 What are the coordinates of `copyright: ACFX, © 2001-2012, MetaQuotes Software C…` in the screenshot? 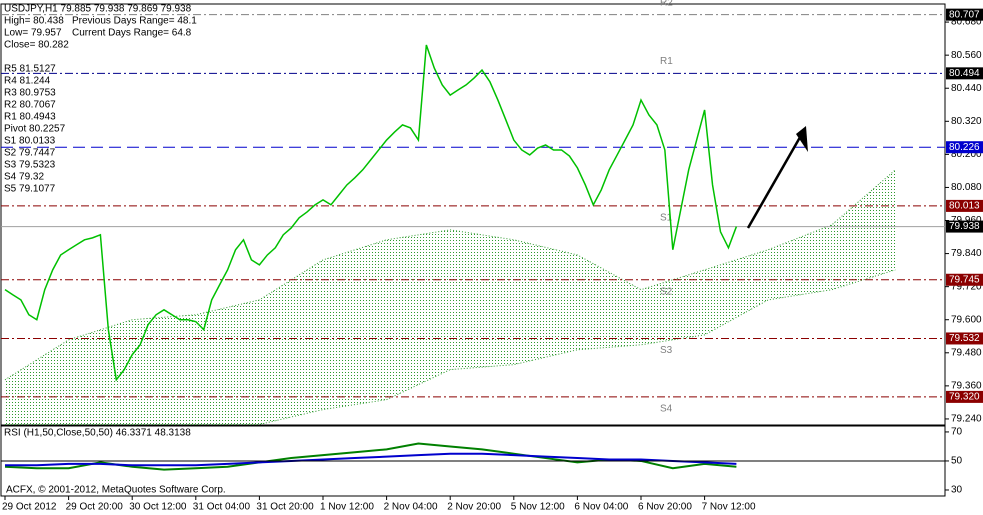 It's located at (116, 490).